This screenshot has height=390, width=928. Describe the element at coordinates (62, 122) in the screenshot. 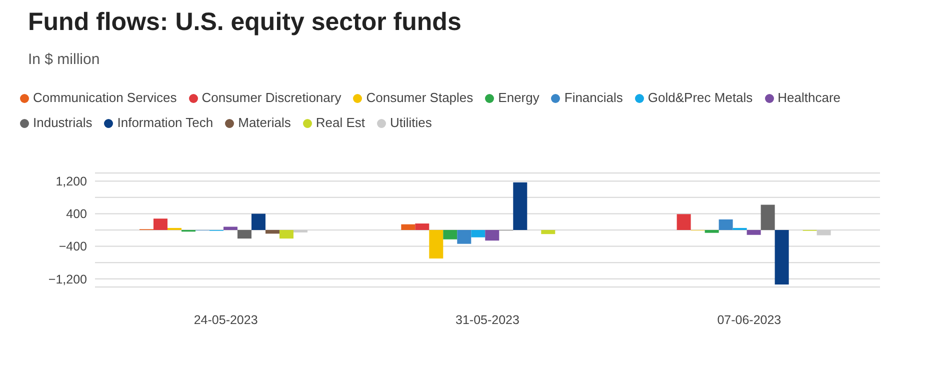

I see `legend-label: Industrials` at that location.